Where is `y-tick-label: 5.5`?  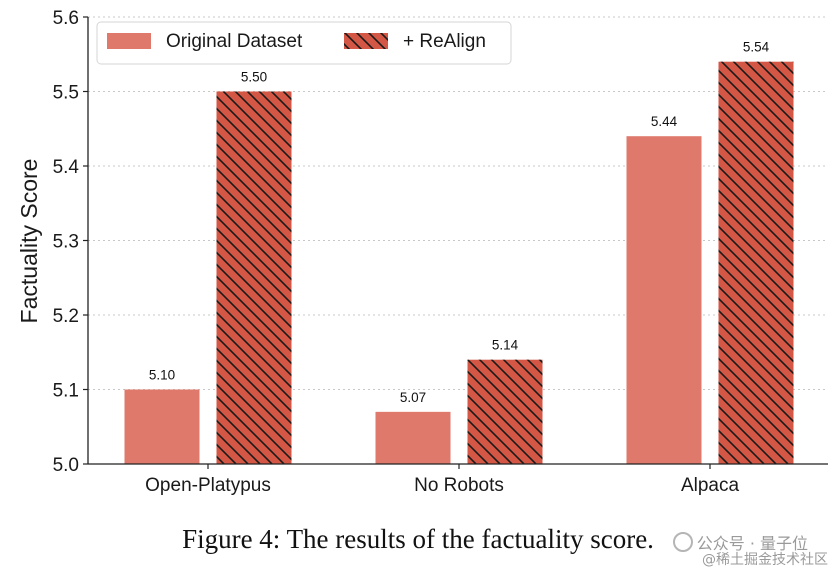
y-tick-label: 5.5 is located at coordinates (66, 93).